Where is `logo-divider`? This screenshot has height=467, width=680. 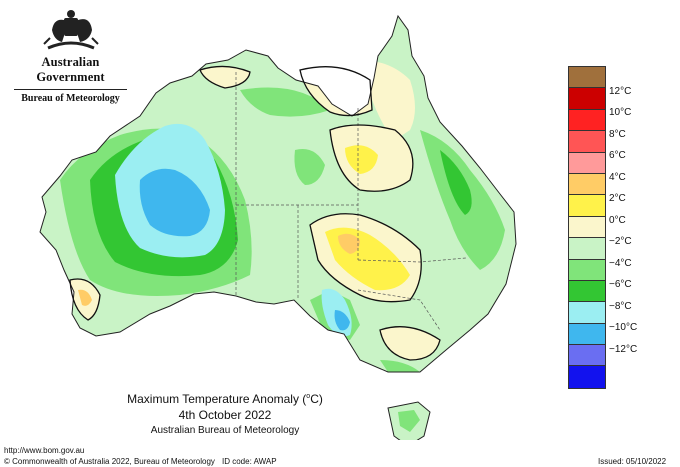
logo-divider is located at coordinates (70, 89).